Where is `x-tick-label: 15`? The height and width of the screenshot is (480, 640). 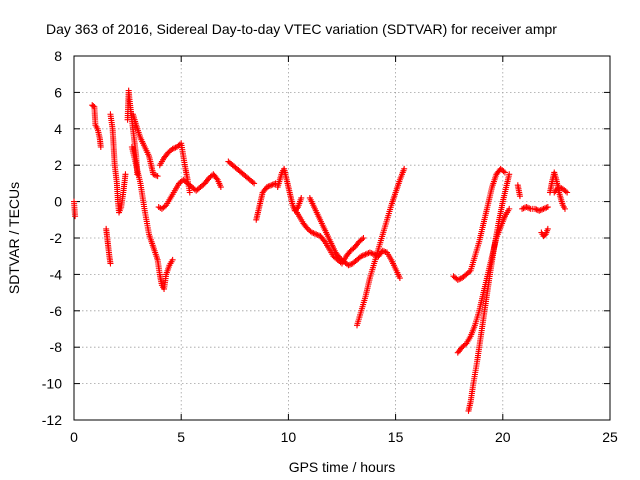
x-tick-label: 15 is located at coordinates (396, 437).